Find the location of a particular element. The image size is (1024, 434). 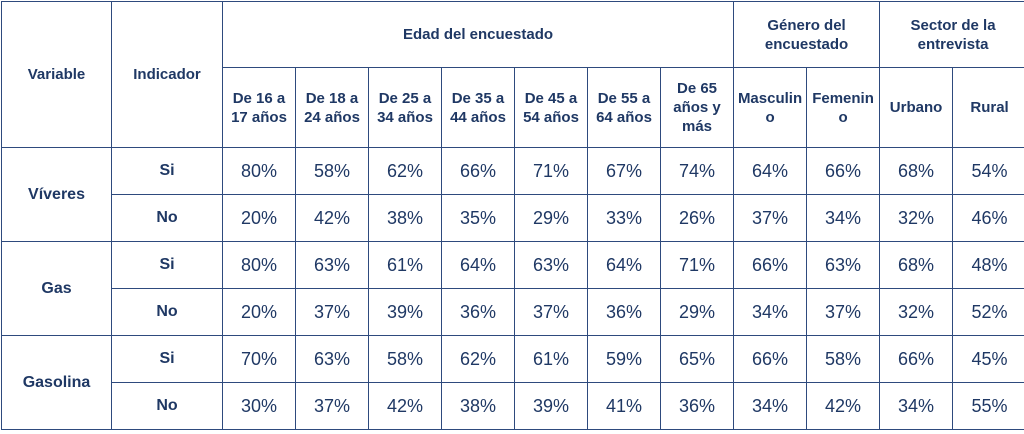

value-cell: 35% is located at coordinates (478, 218).